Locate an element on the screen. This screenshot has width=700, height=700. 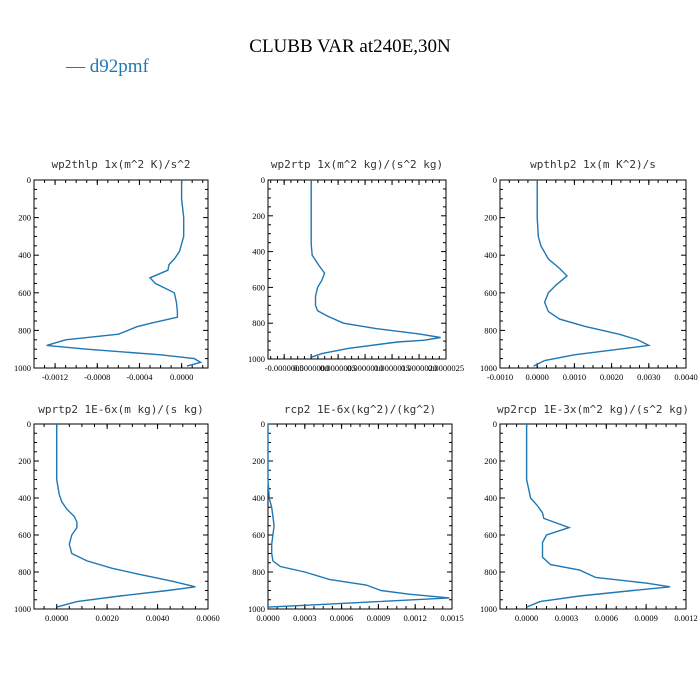
x-tick-label: 0.0000005 is located at coordinates (338, 368).